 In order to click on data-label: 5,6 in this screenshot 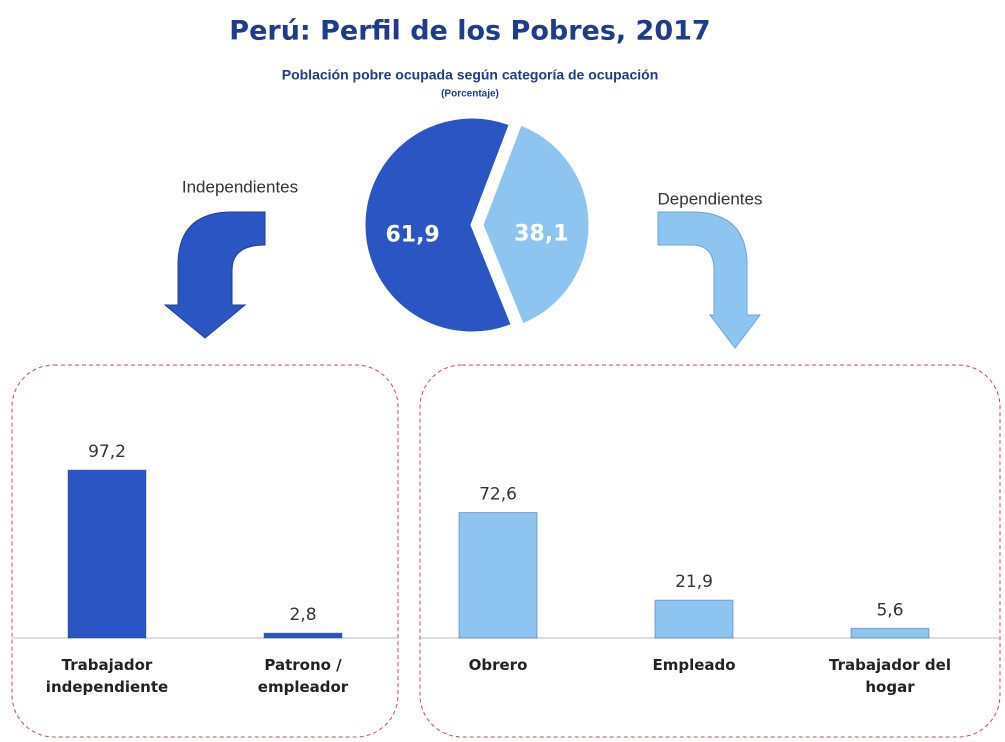, I will do `click(889, 610)`.